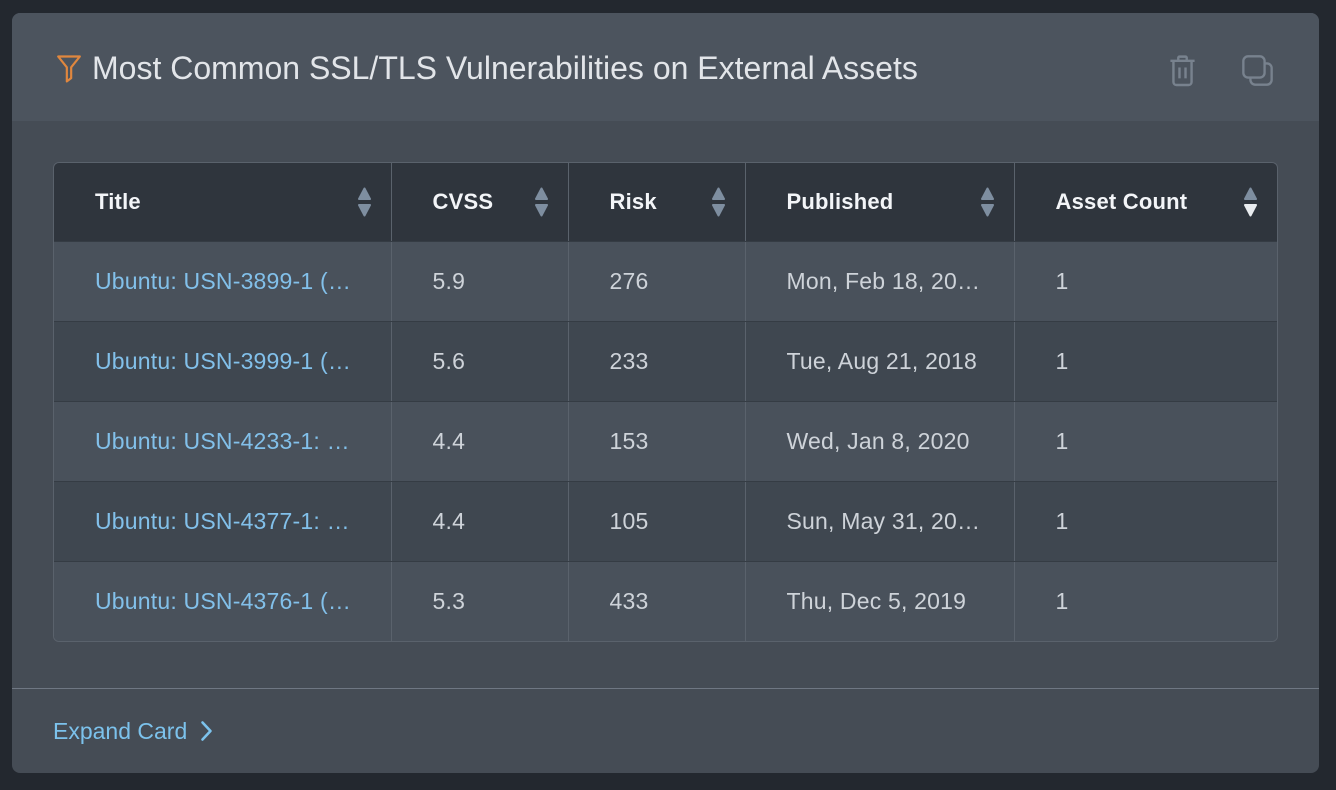  Describe the element at coordinates (657, 441) in the screenshot. I see `risk-cell: 153` at that location.